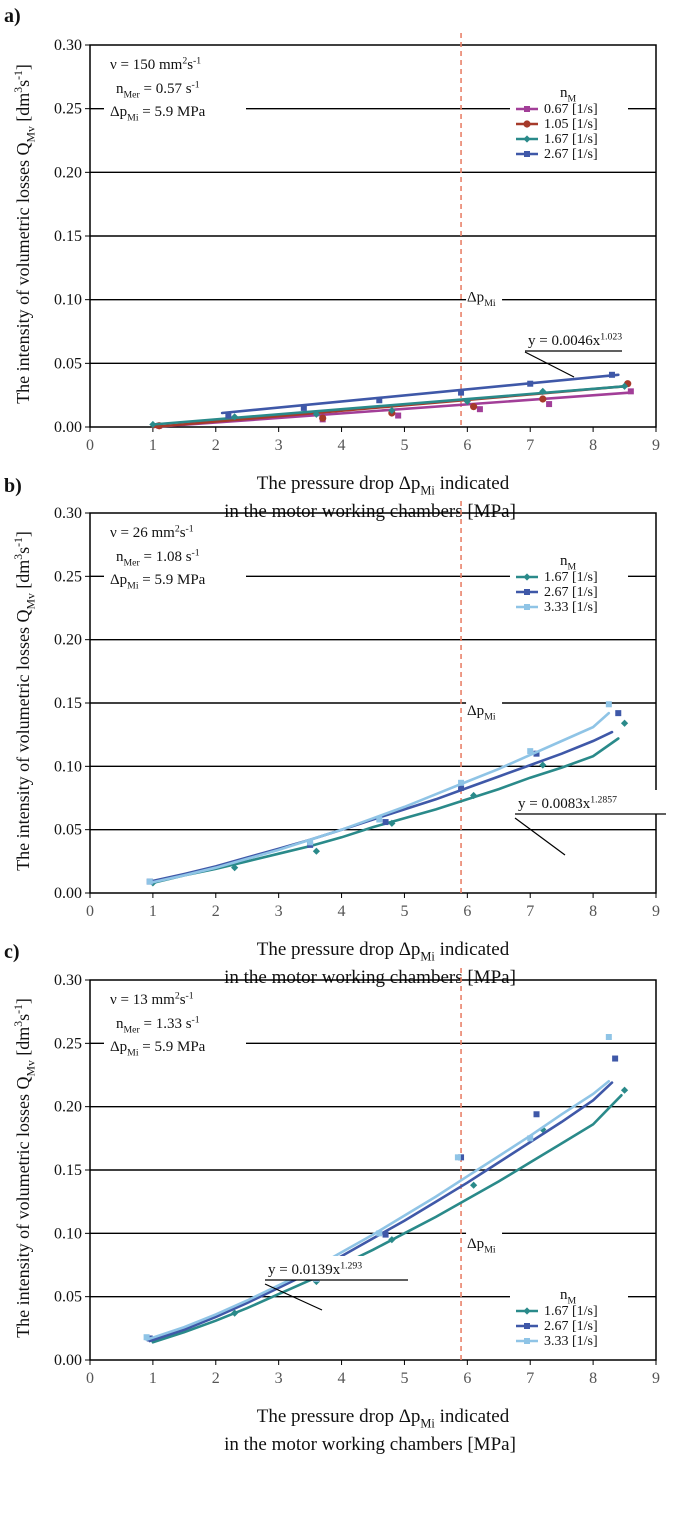 This screenshot has width=676, height=1539. What do you see at coordinates (152, 532) in the screenshot?
I see `condition-viscosity: ν = 26 mm2s-1` at bounding box center [152, 532].